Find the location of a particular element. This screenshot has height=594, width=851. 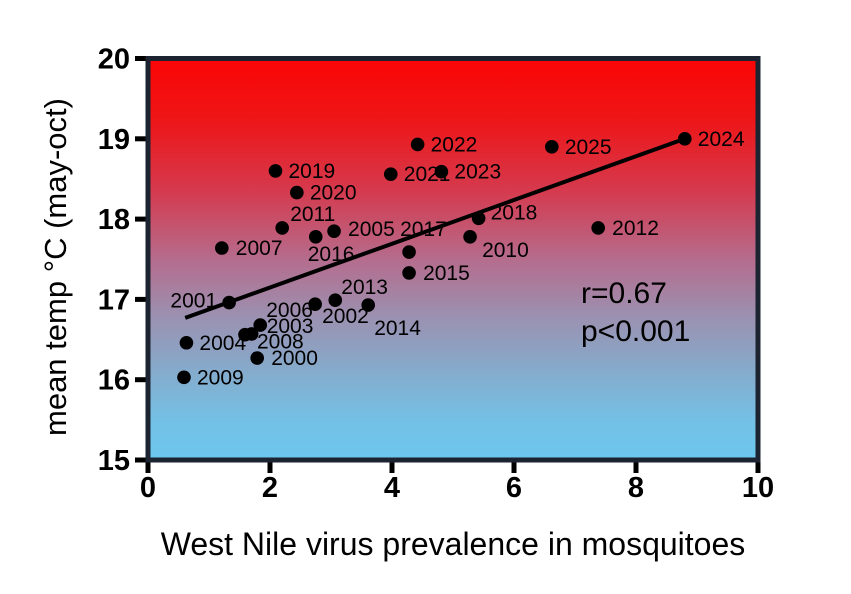

y-tick-label: 17 is located at coordinates (114, 300).